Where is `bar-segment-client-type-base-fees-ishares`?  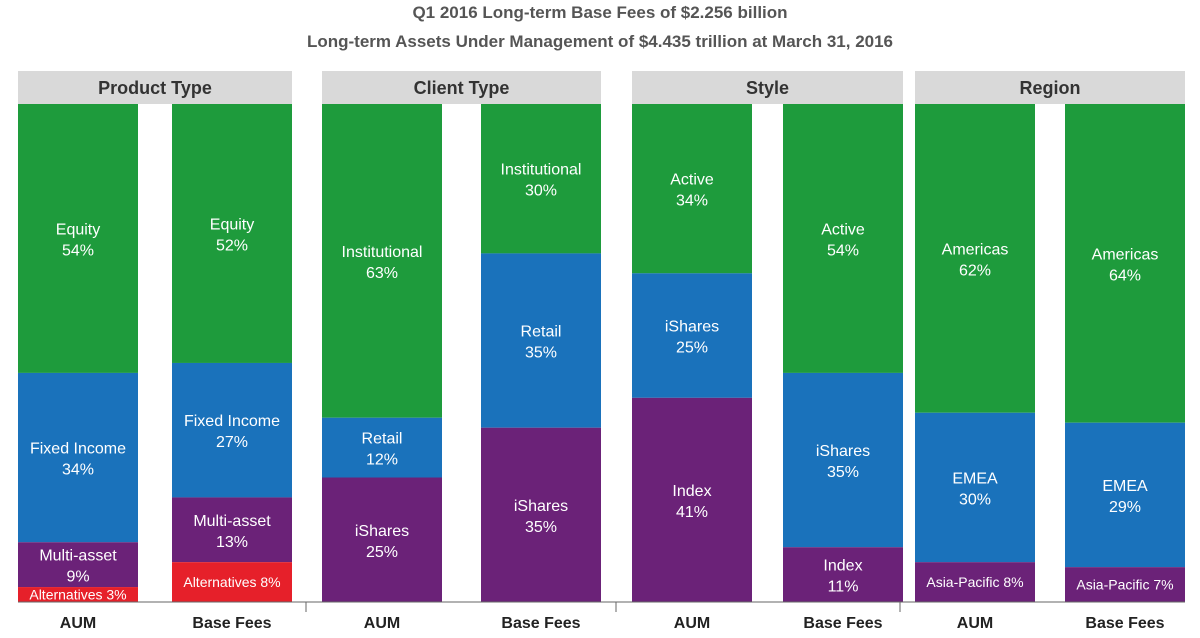
bar-segment-client-type-base-fees-ishares is located at coordinates (541, 514).